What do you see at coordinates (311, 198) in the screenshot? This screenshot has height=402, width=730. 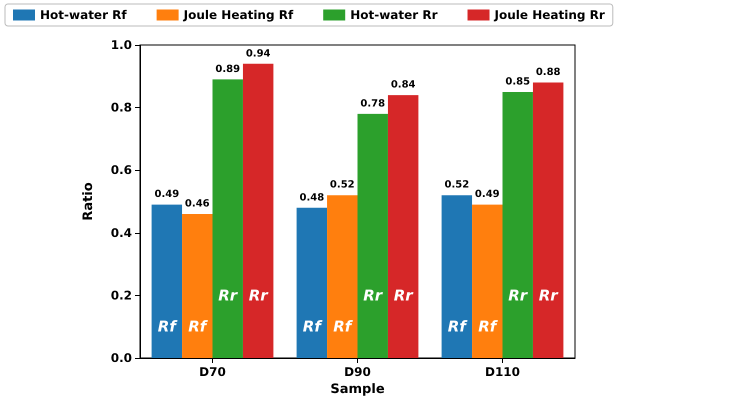 I see `data-label: 0.48` at bounding box center [311, 198].